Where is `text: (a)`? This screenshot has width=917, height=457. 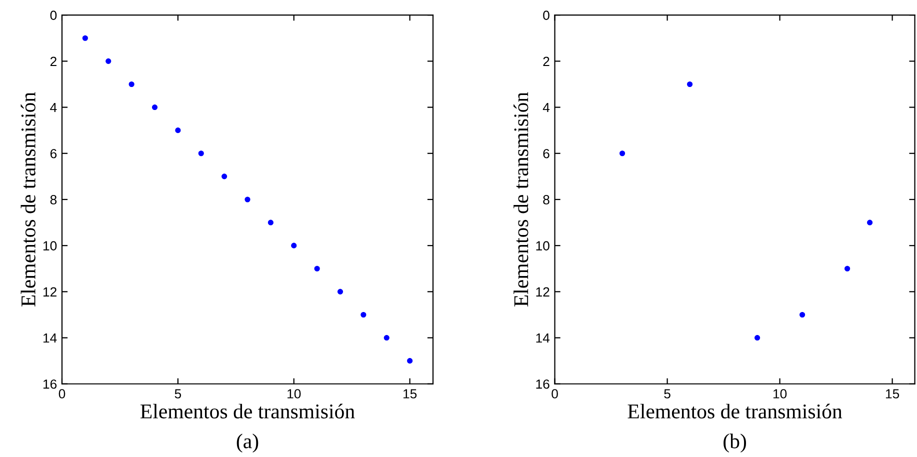
text: (a) is located at coordinates (247, 443).